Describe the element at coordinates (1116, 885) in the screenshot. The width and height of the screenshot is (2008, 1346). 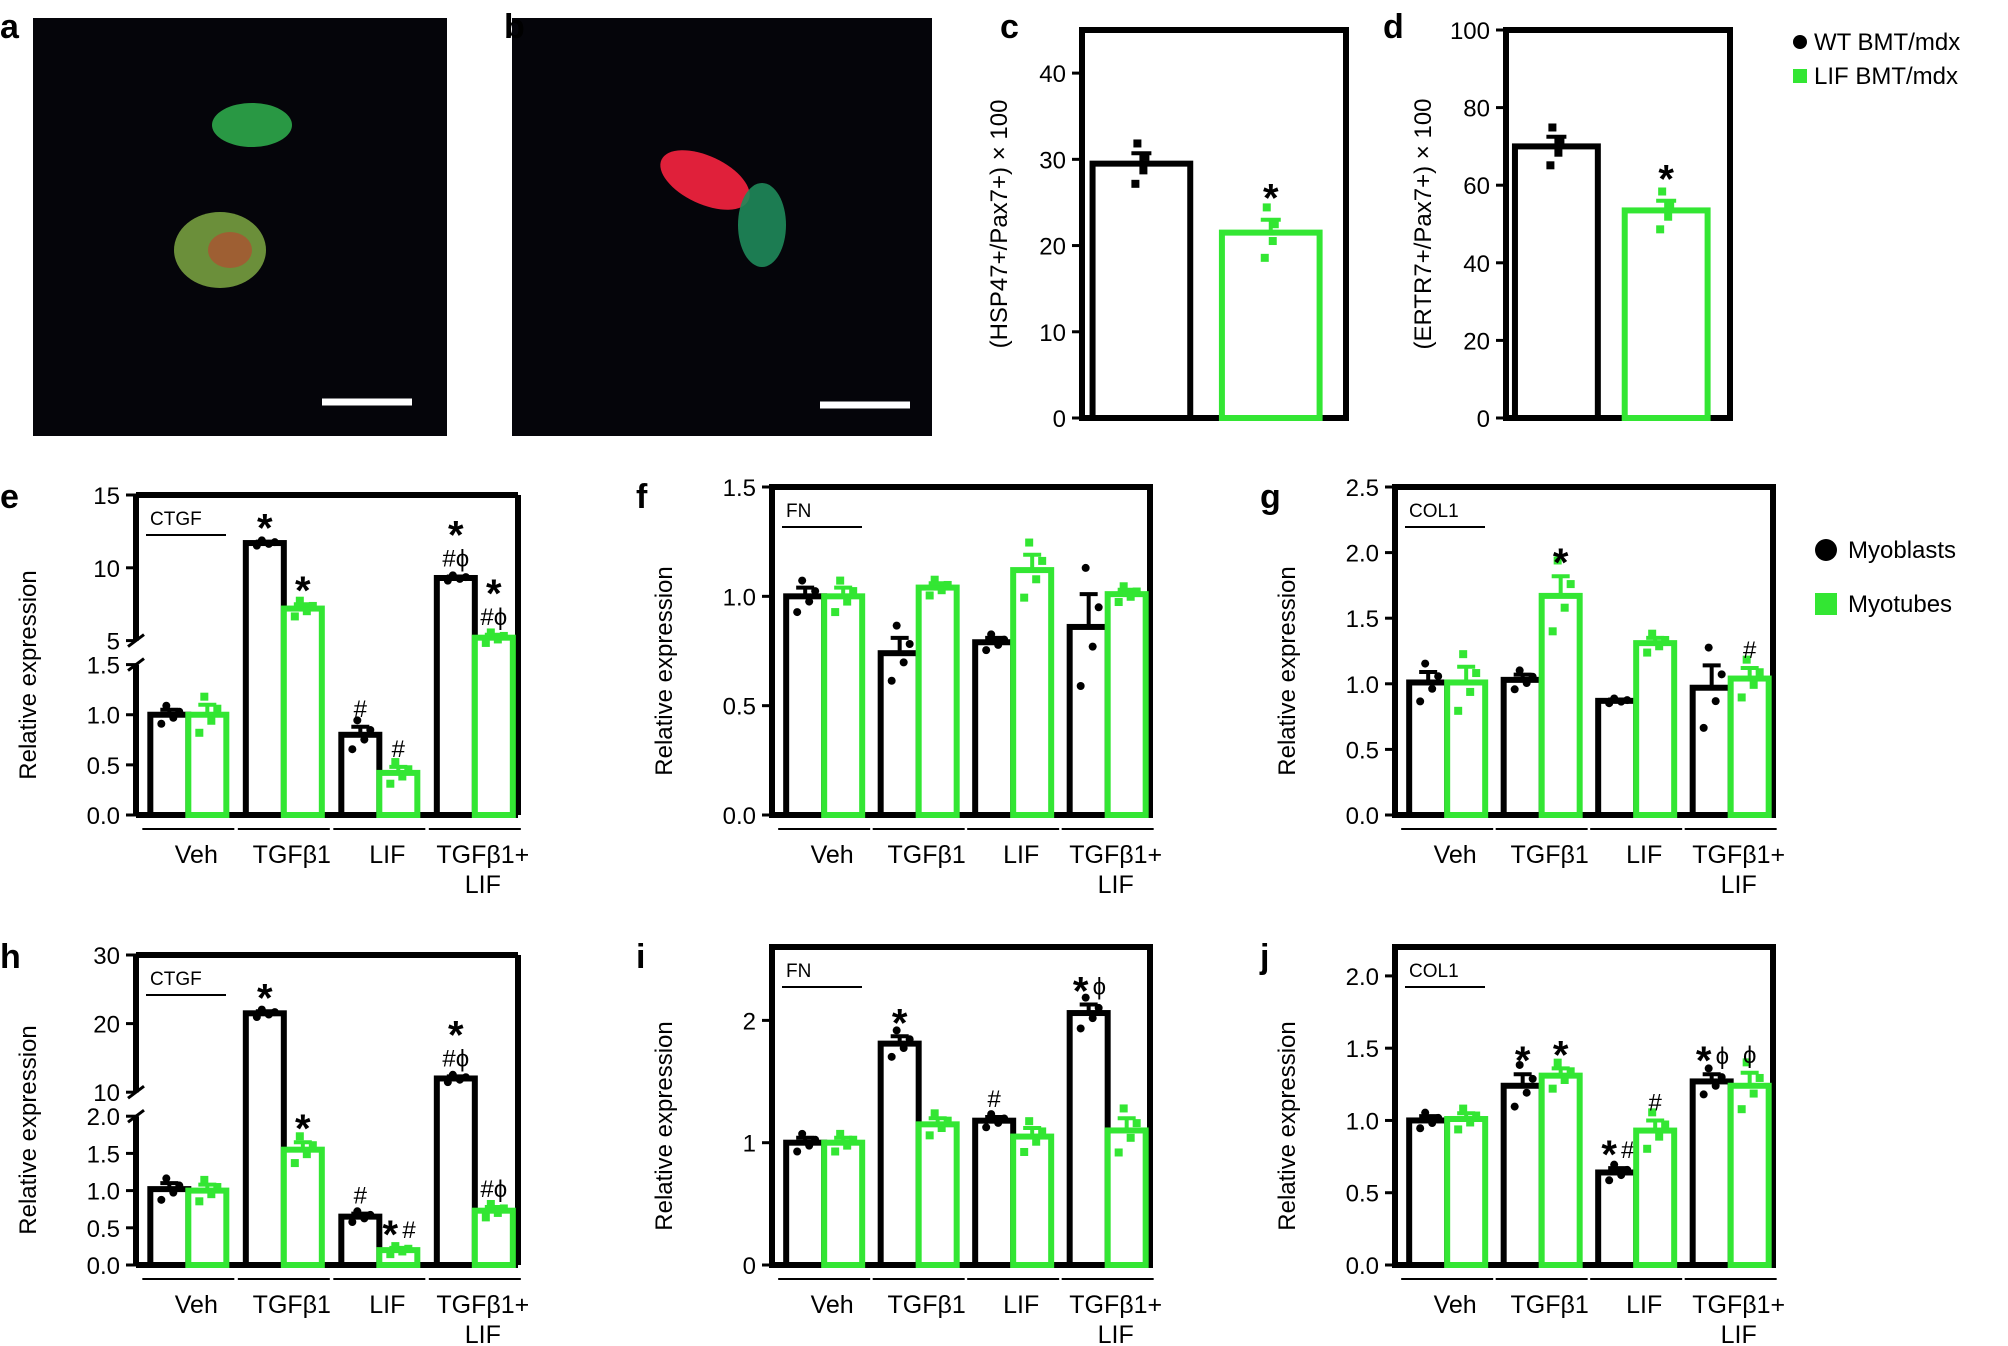
I see `category-label: LIF` at that location.